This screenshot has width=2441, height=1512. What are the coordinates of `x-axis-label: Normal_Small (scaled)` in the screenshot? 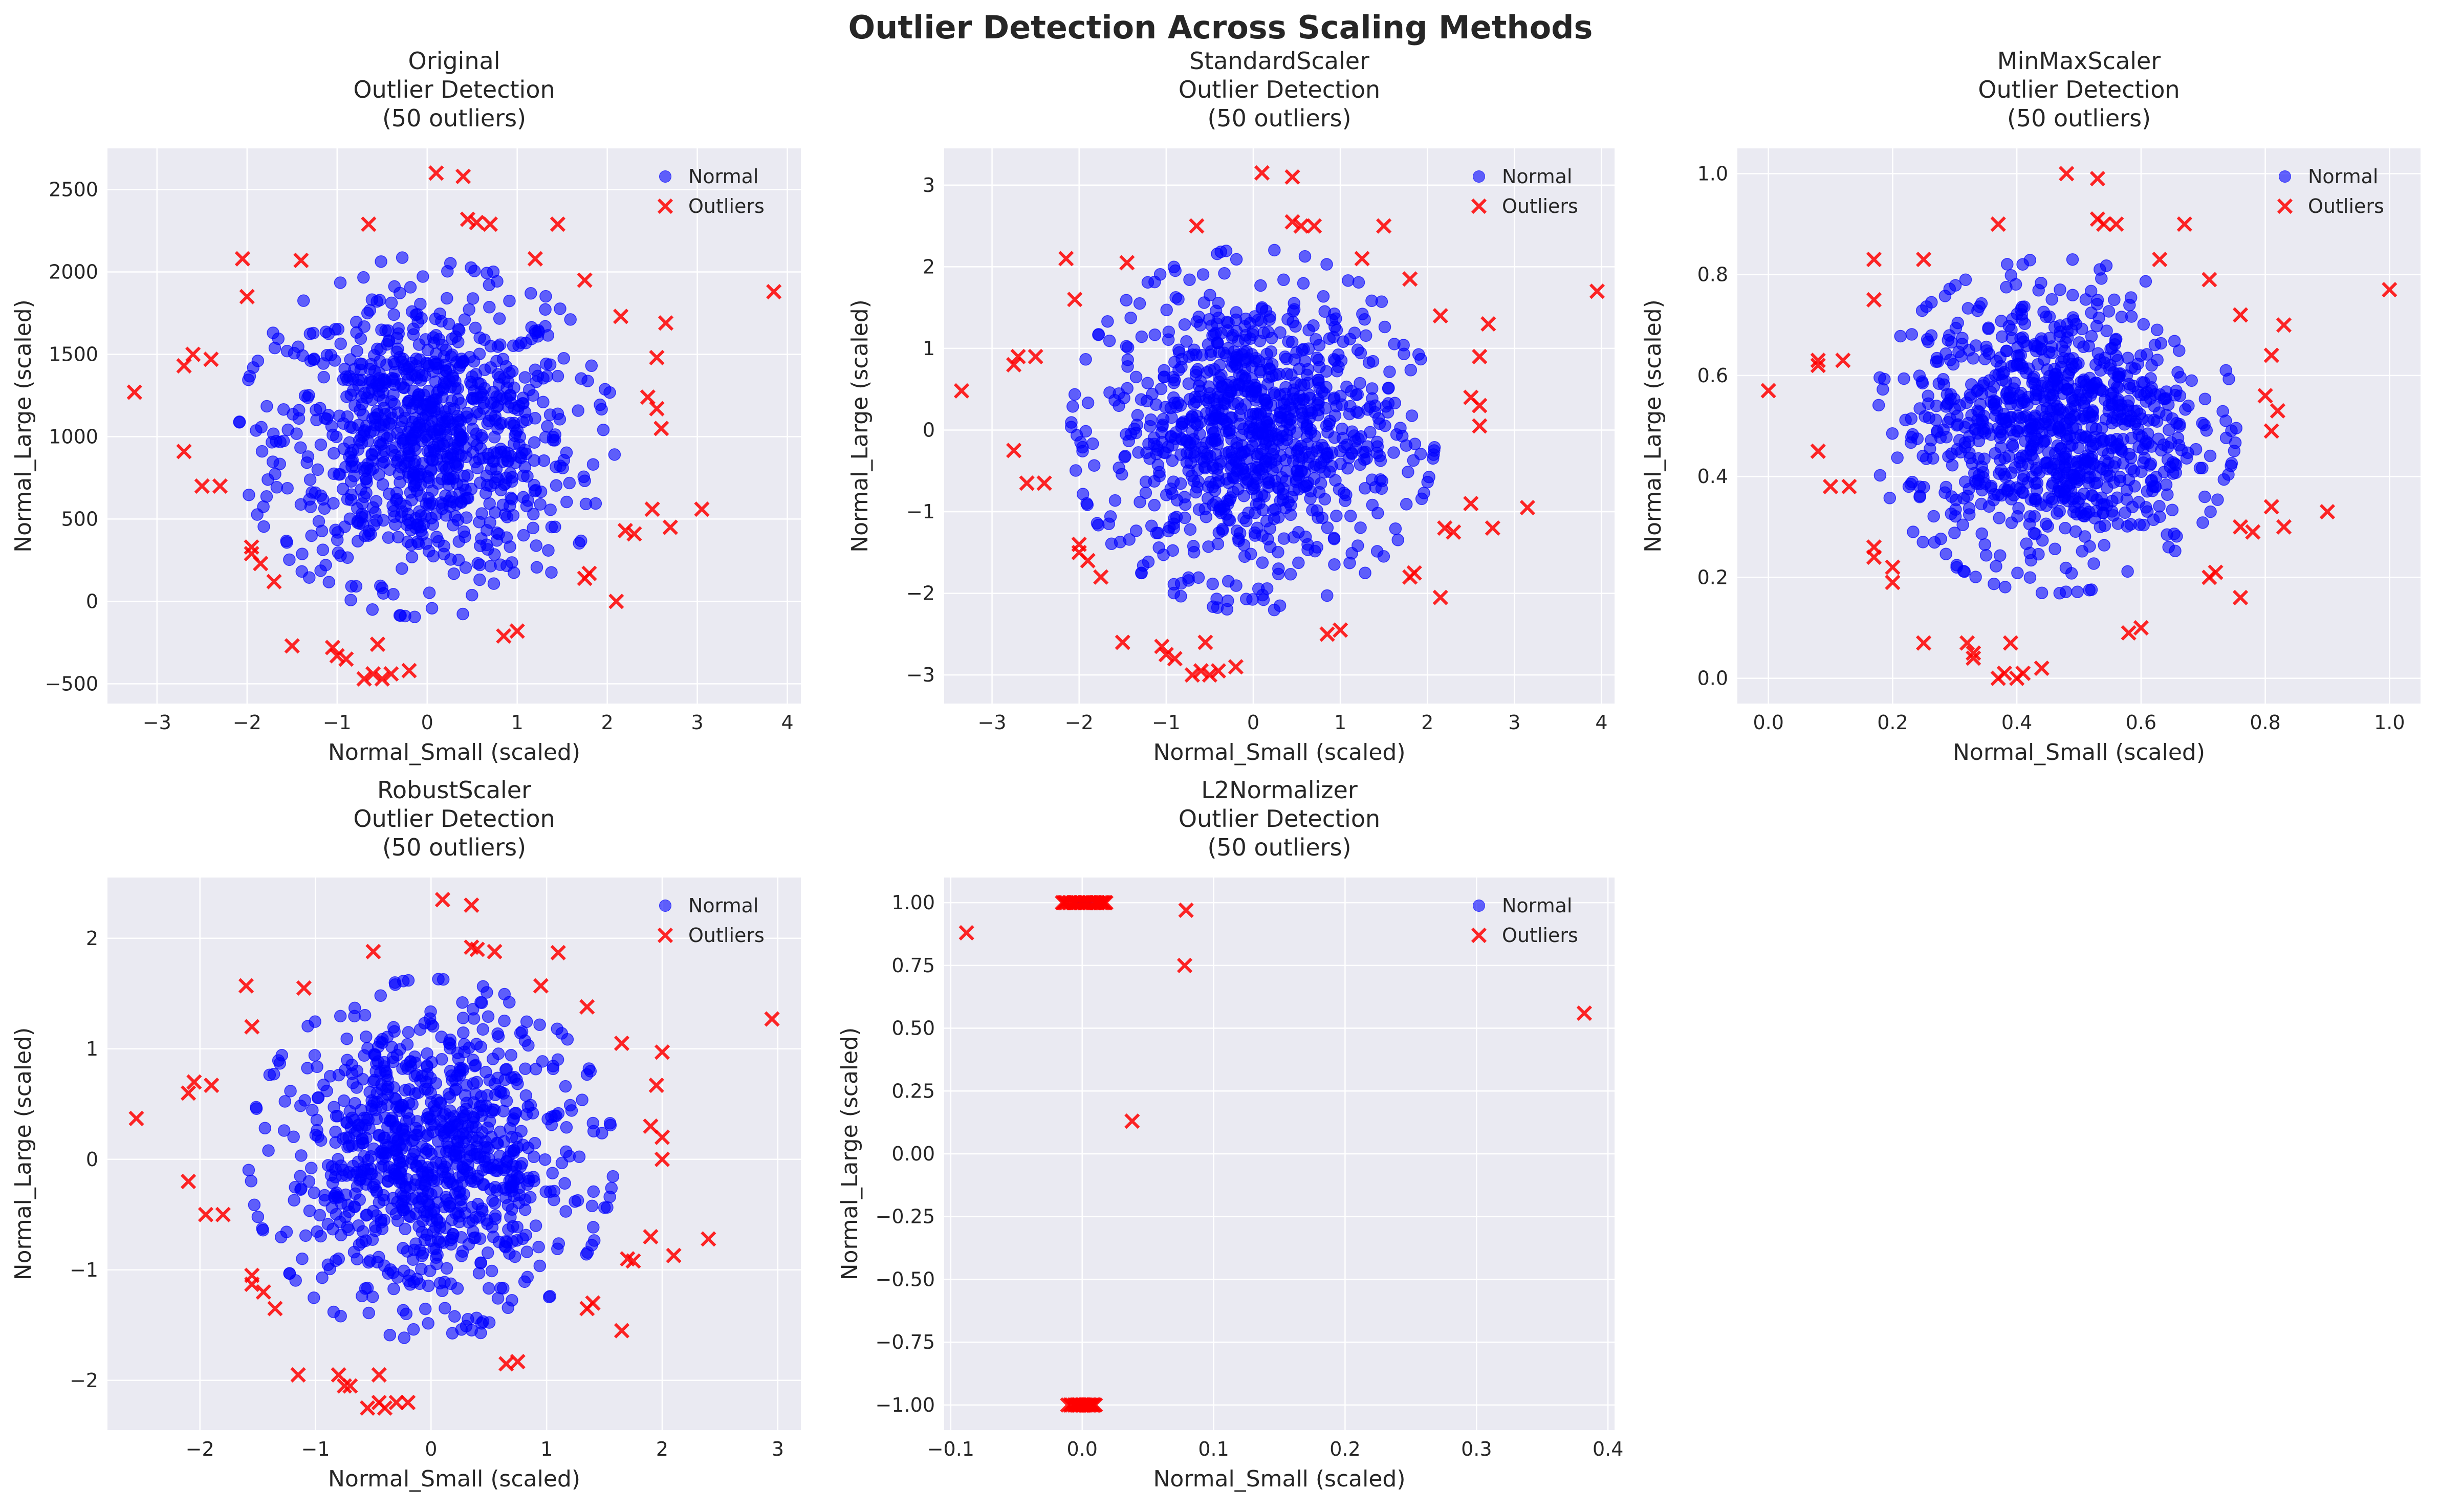 It's located at (454, 752).